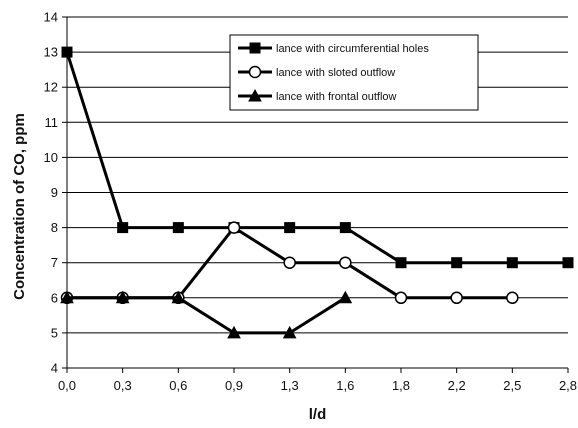 Image resolution: width=578 pixels, height=428 pixels. What do you see at coordinates (318, 414) in the screenshot?
I see `x-axis-title: l/d` at bounding box center [318, 414].